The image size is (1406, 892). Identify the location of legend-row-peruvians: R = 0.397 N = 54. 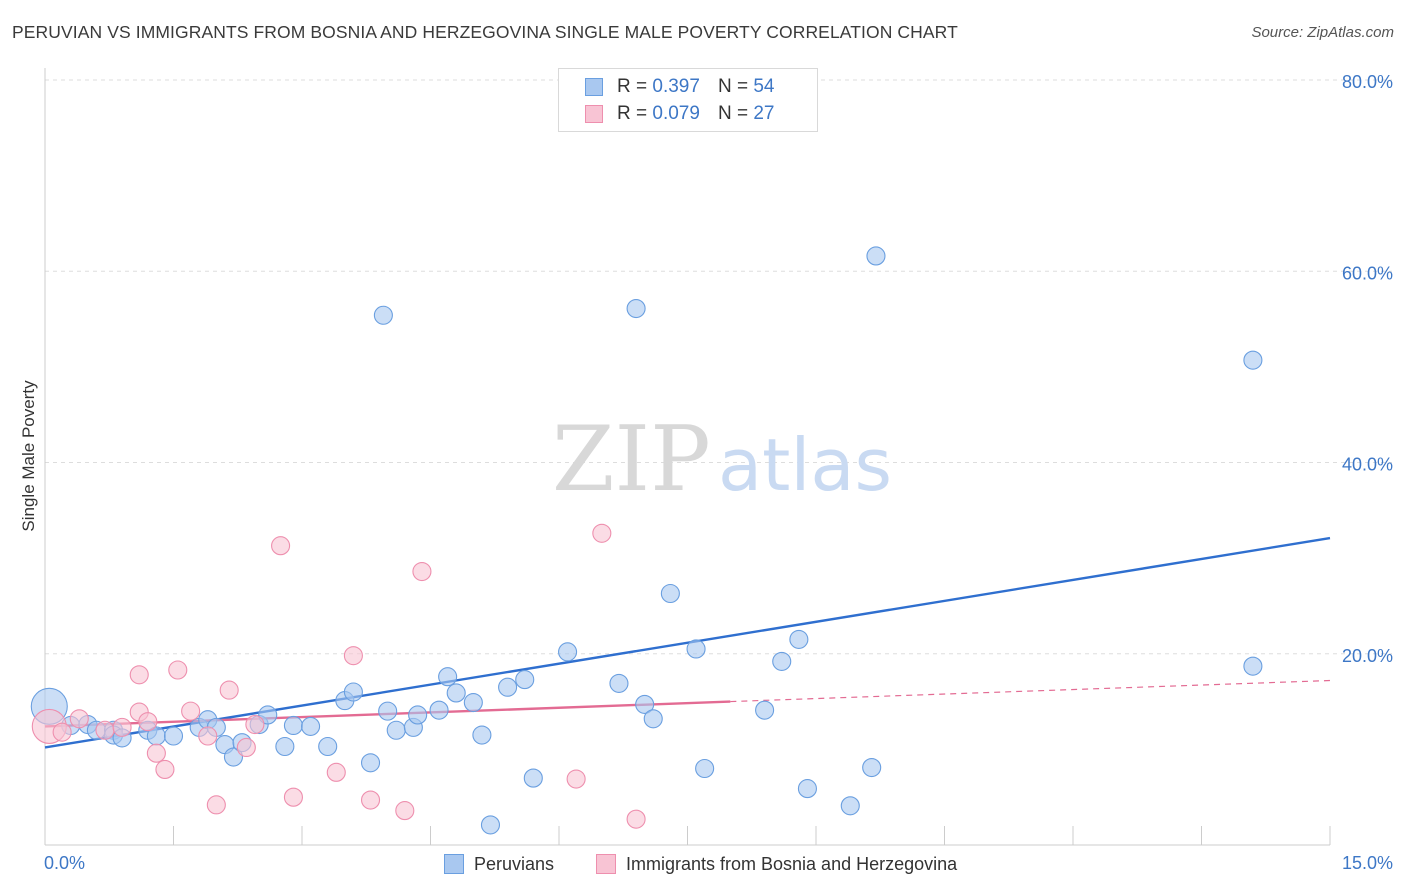
(679, 87).